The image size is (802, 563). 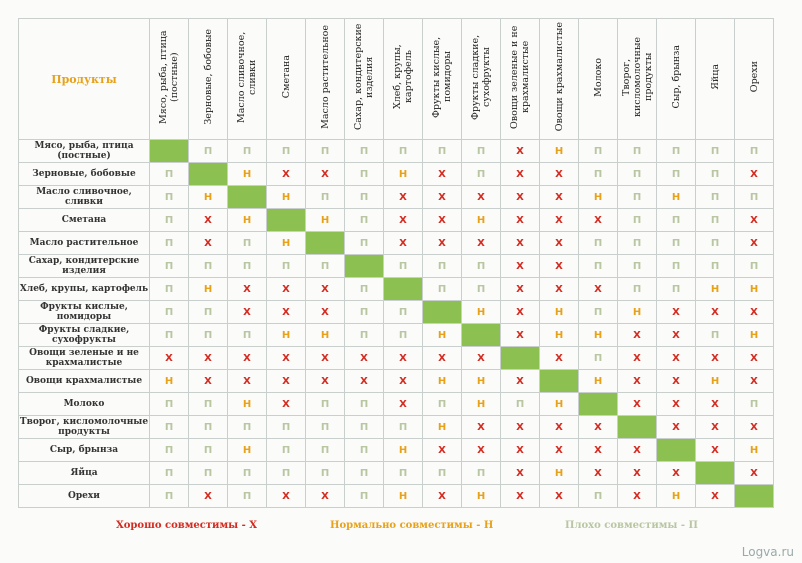 I want to click on column-header-label: Яйца, so click(x=715, y=77).